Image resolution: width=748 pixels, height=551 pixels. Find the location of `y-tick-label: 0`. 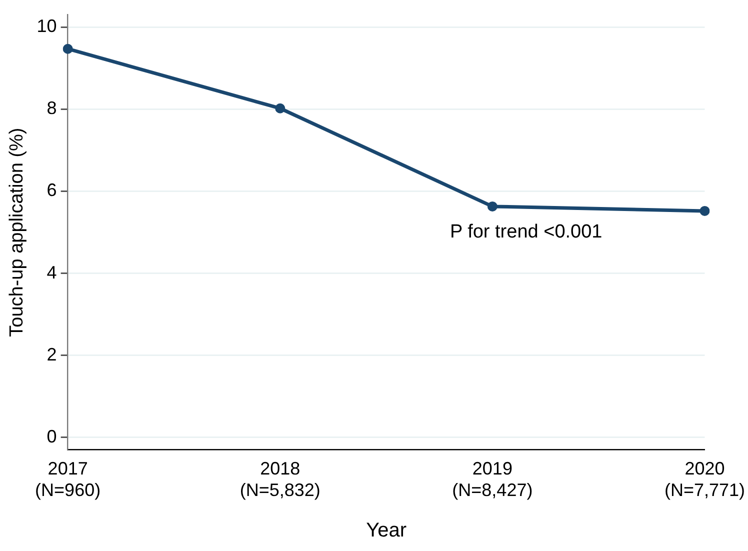

y-tick-label: 0 is located at coordinates (51, 436).